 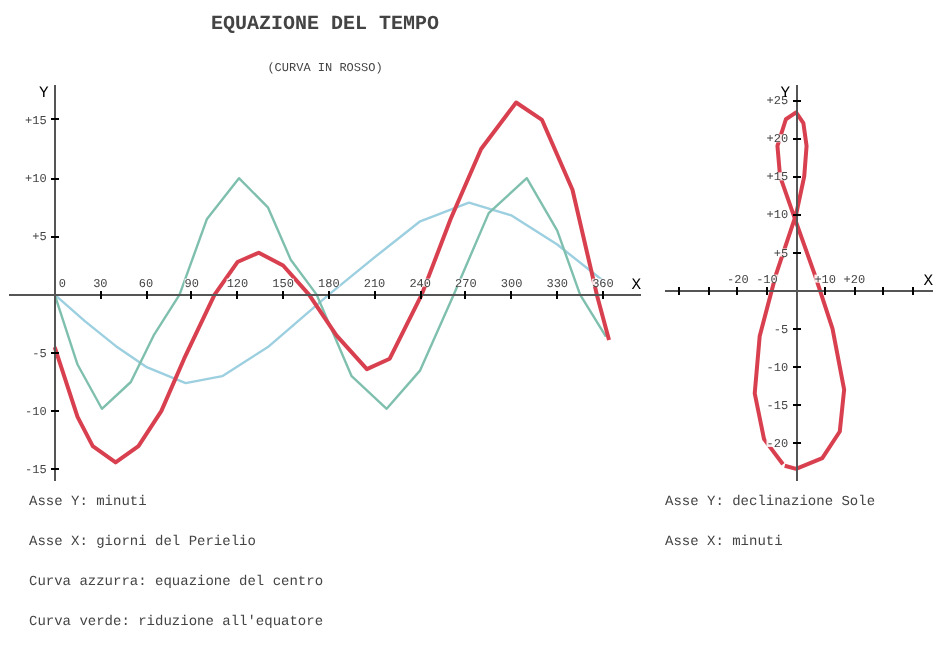 What do you see at coordinates (44, 94) in the screenshot?
I see `y-axis-title: Y` at bounding box center [44, 94].